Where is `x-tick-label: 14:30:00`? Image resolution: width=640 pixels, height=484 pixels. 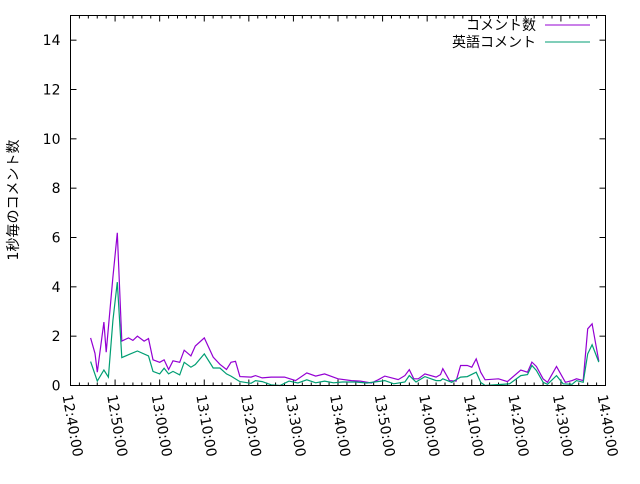
x-tick-label: 14:30:00 is located at coordinates (562, 425).